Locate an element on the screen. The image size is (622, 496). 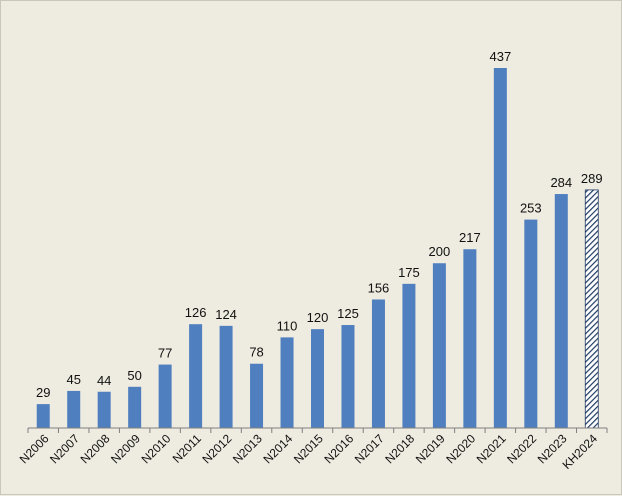
bar-n2017 is located at coordinates (378, 363).